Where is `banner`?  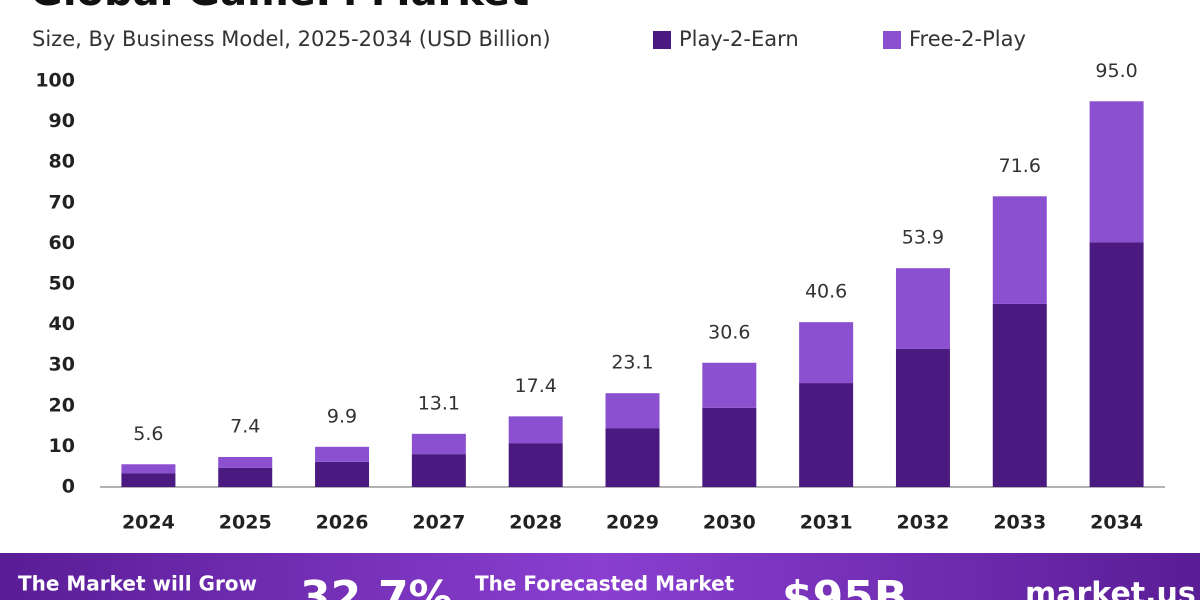
banner is located at coordinates (600, 576).